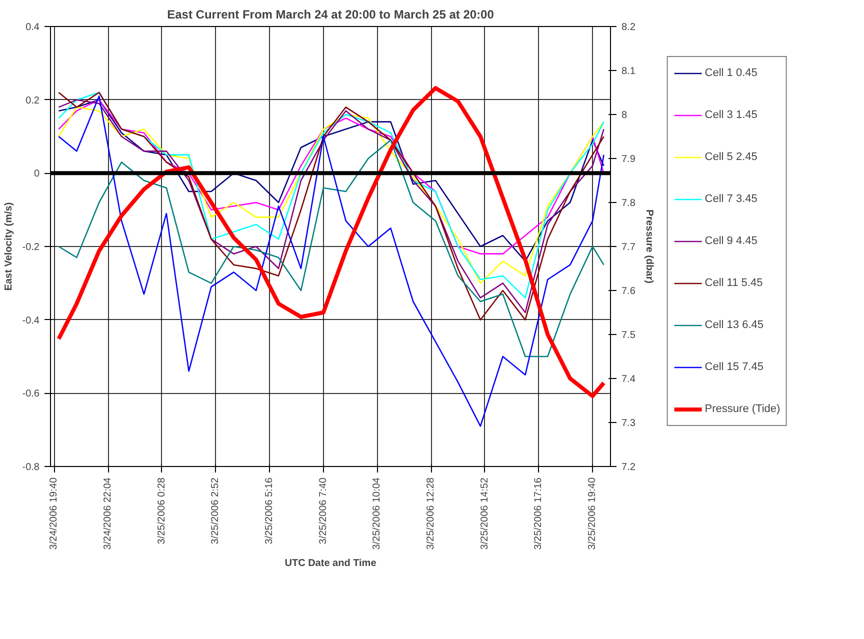  Describe the element at coordinates (731, 240) in the screenshot. I see `legend-label: Cell 9 4.45` at that location.